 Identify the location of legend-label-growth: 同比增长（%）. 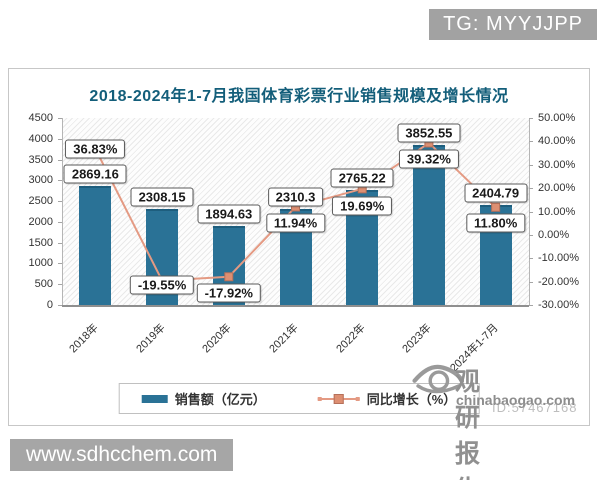
(411, 399).